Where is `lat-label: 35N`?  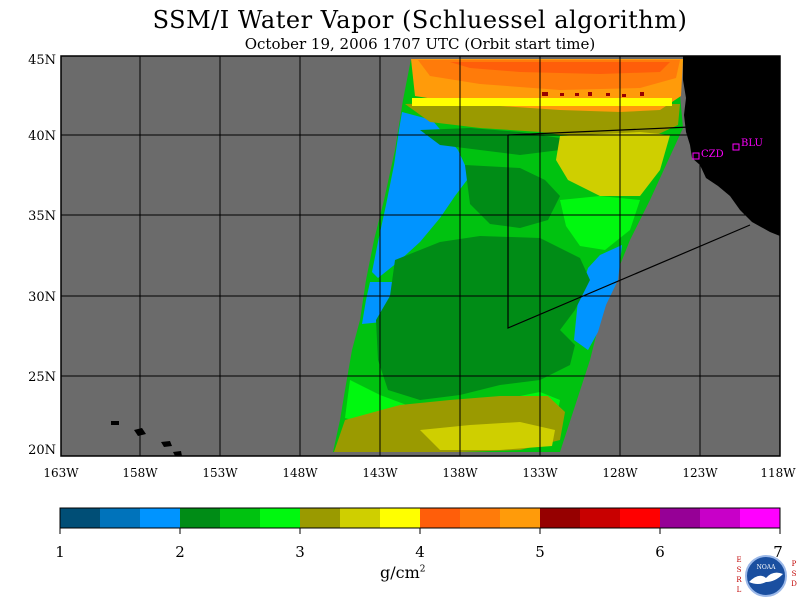 lat-label: 35N is located at coordinates (42, 216).